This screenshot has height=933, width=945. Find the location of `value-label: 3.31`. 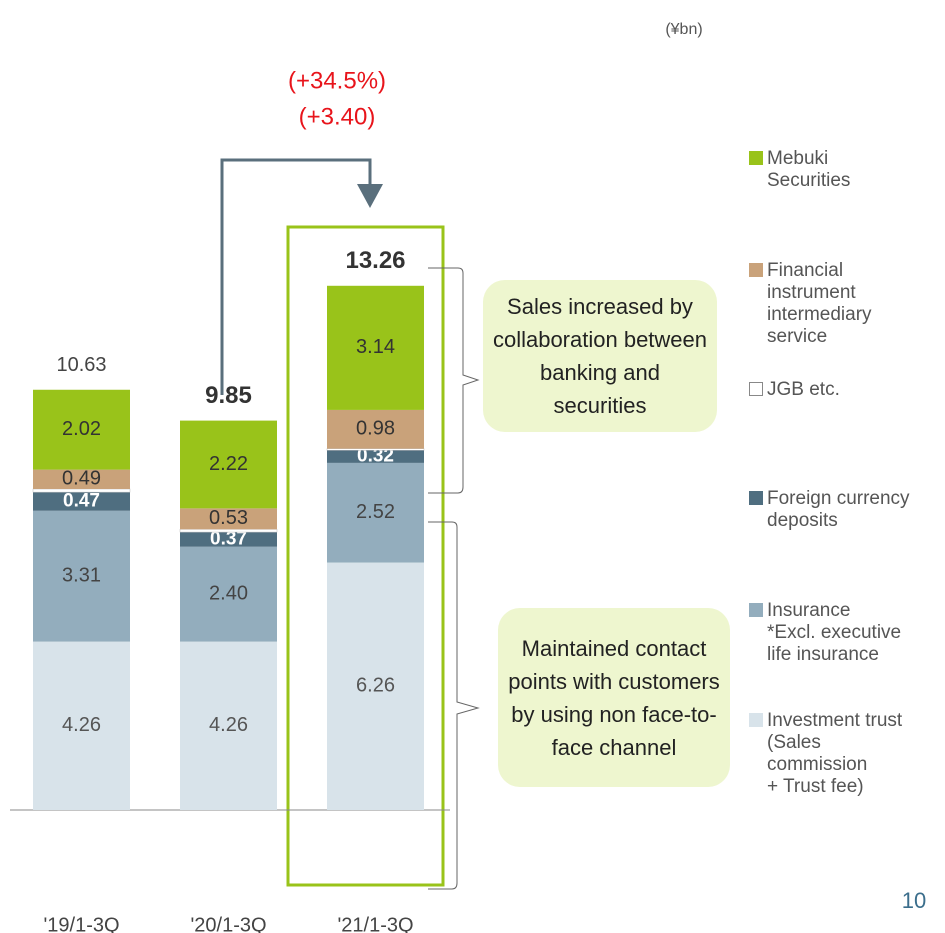

value-label: 3.31 is located at coordinates (81, 575).